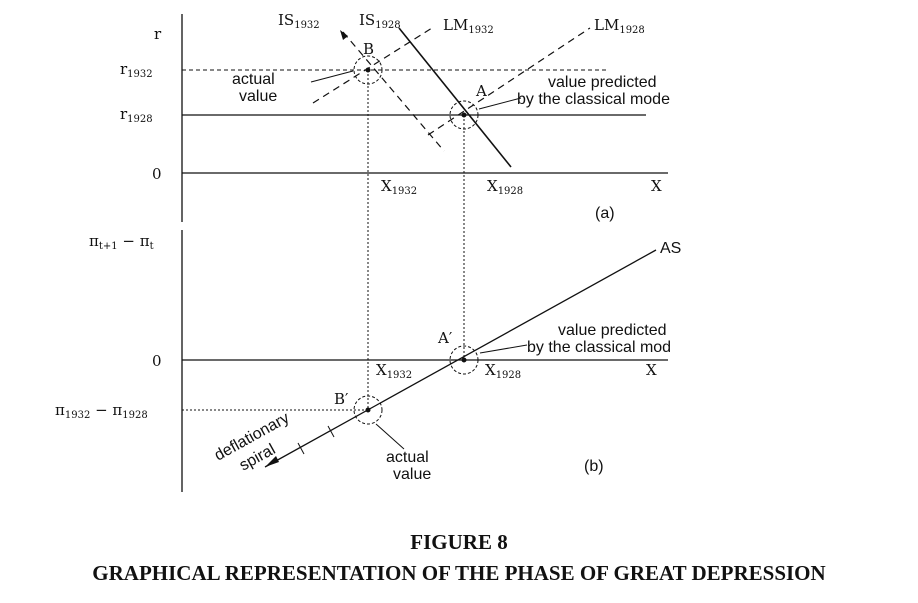 The width and height of the screenshot is (918, 603). Describe the element at coordinates (253, 79) in the screenshot. I see `actual-value-label-a-line1: actual` at that location.